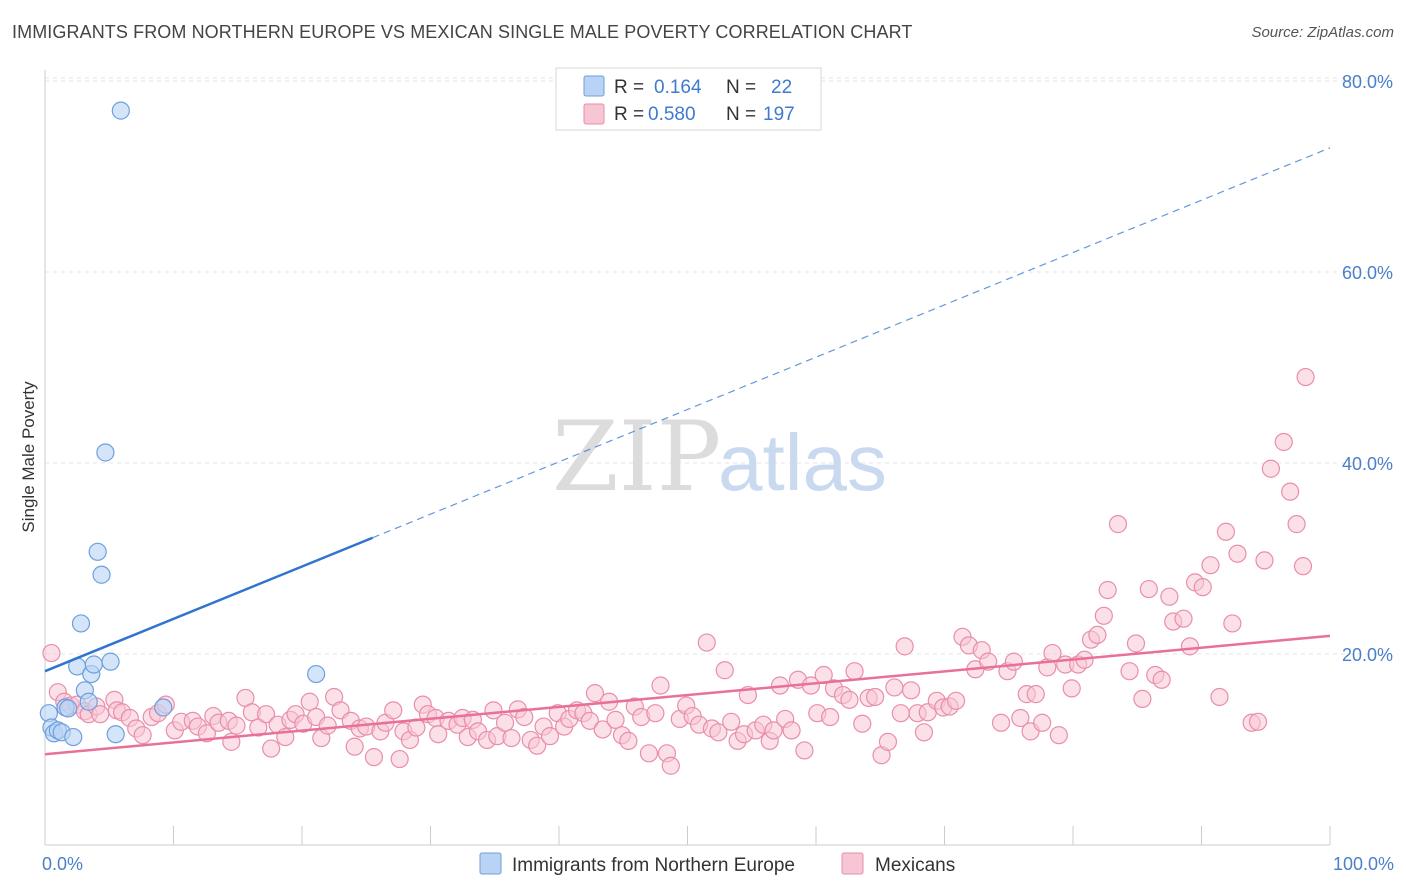 This screenshot has width=1406, height=892. What do you see at coordinates (1367, 82) in the screenshot?
I see `y-tick-label: 80.0%` at bounding box center [1367, 82].